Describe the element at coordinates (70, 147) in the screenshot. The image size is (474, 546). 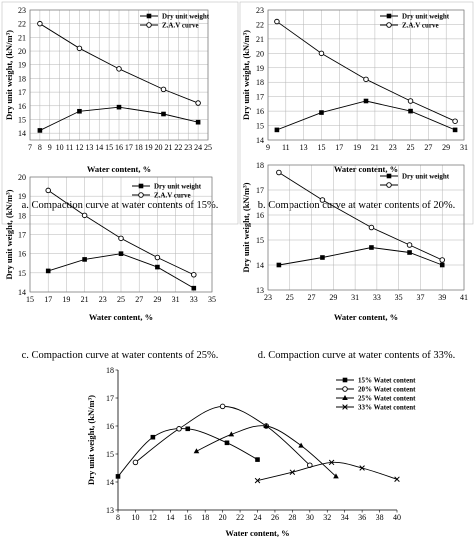
I see `x-tick-label: 11` at that location.